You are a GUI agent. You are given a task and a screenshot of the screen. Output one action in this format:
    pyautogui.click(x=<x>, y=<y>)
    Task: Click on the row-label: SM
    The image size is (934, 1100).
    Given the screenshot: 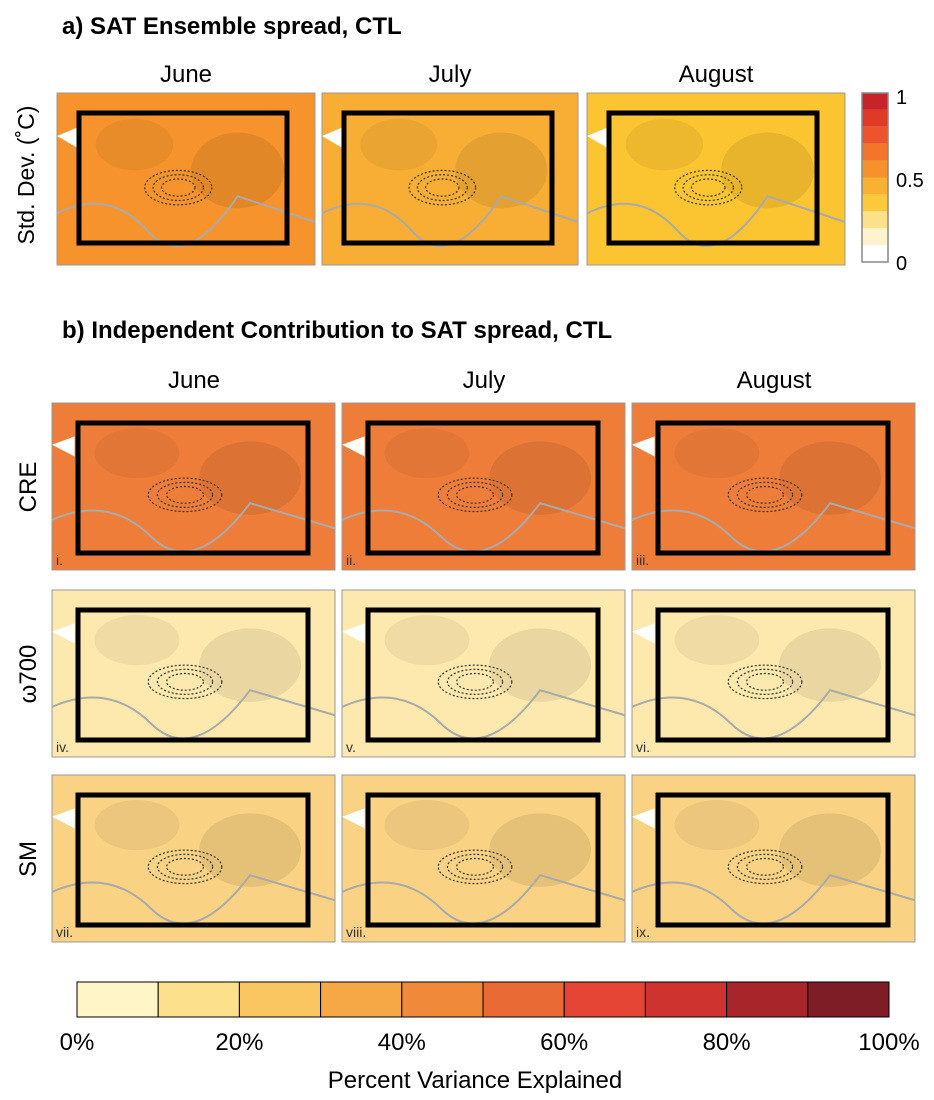 What is the action you would take?
    pyautogui.click(x=28, y=859)
    